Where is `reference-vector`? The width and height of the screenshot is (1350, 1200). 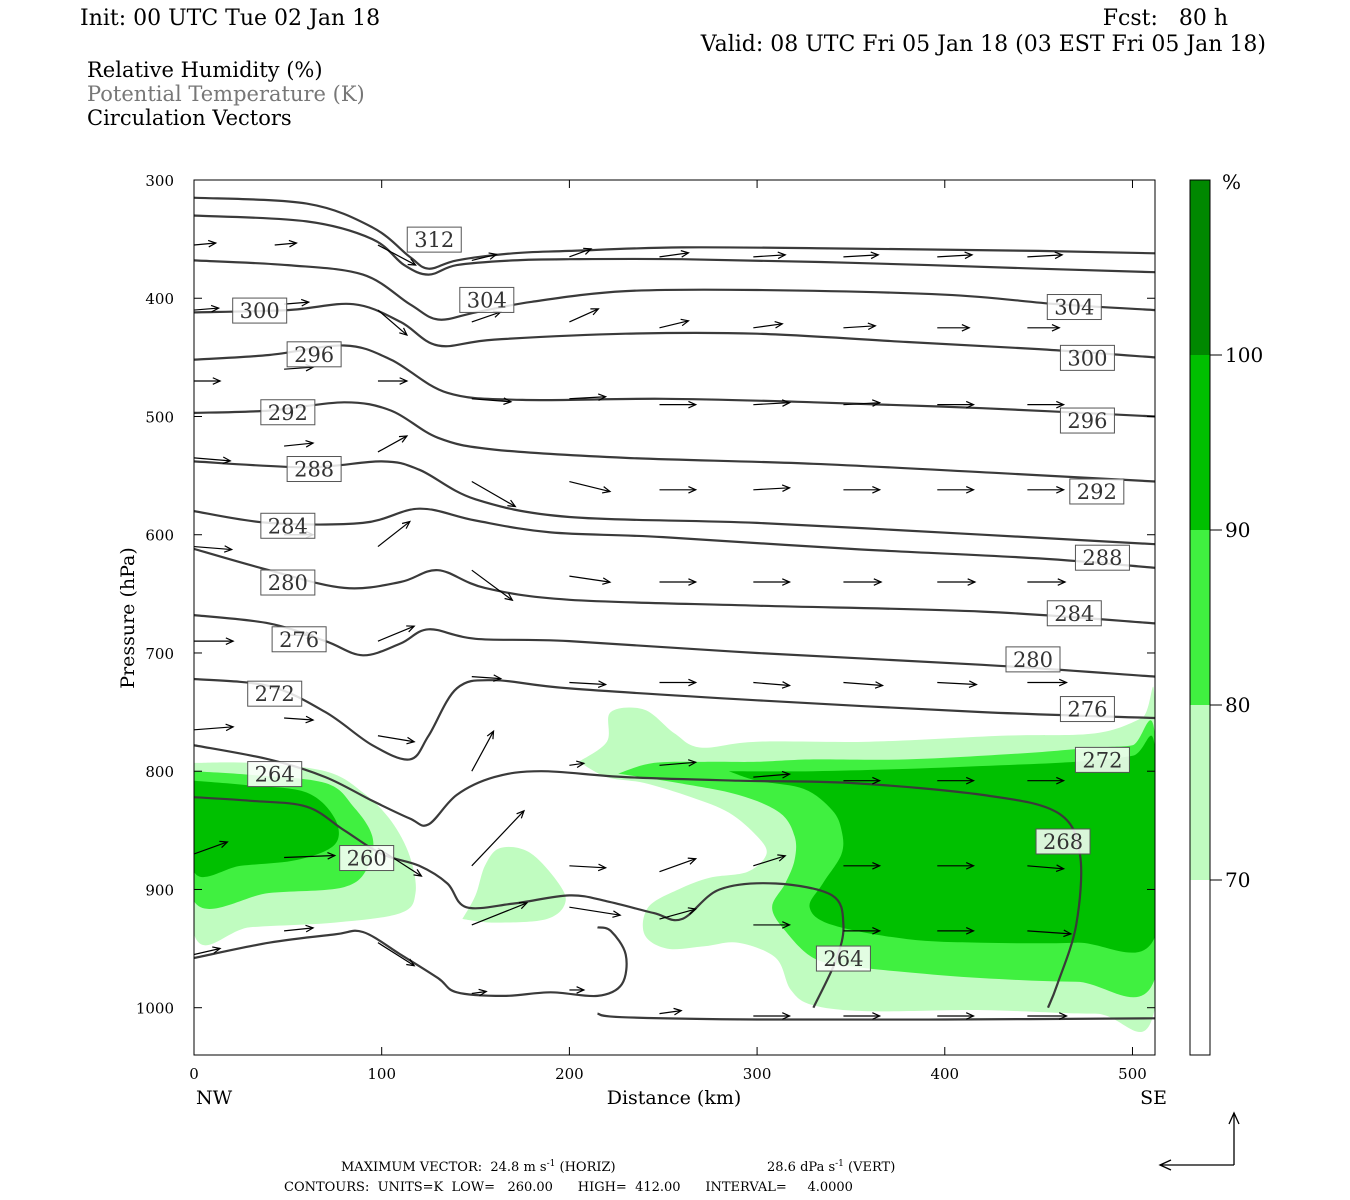
reference-vector is located at coordinates (1199, 1141).